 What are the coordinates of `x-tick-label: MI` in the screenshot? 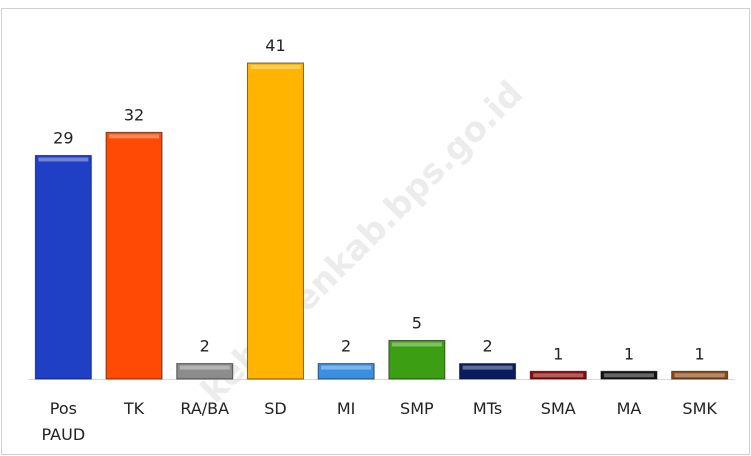 It's located at (346, 408).